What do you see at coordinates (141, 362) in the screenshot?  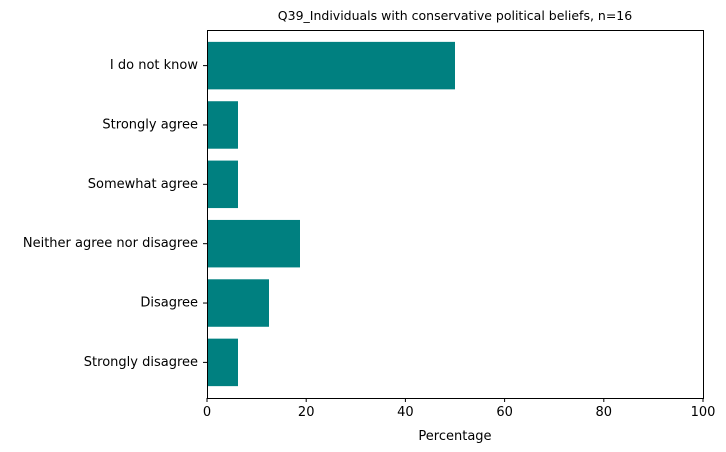 I see `y-tick-label: Strongly disagree` at bounding box center [141, 362].